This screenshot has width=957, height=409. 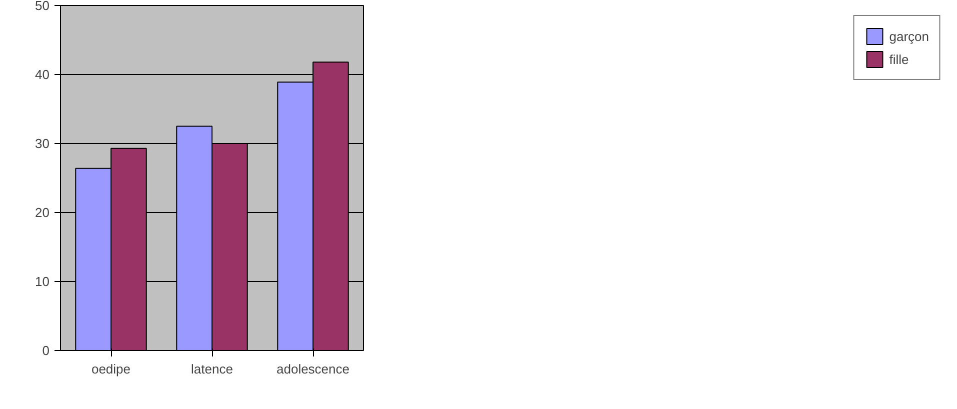 I want to click on y-tick-label: 50, so click(x=42, y=6).